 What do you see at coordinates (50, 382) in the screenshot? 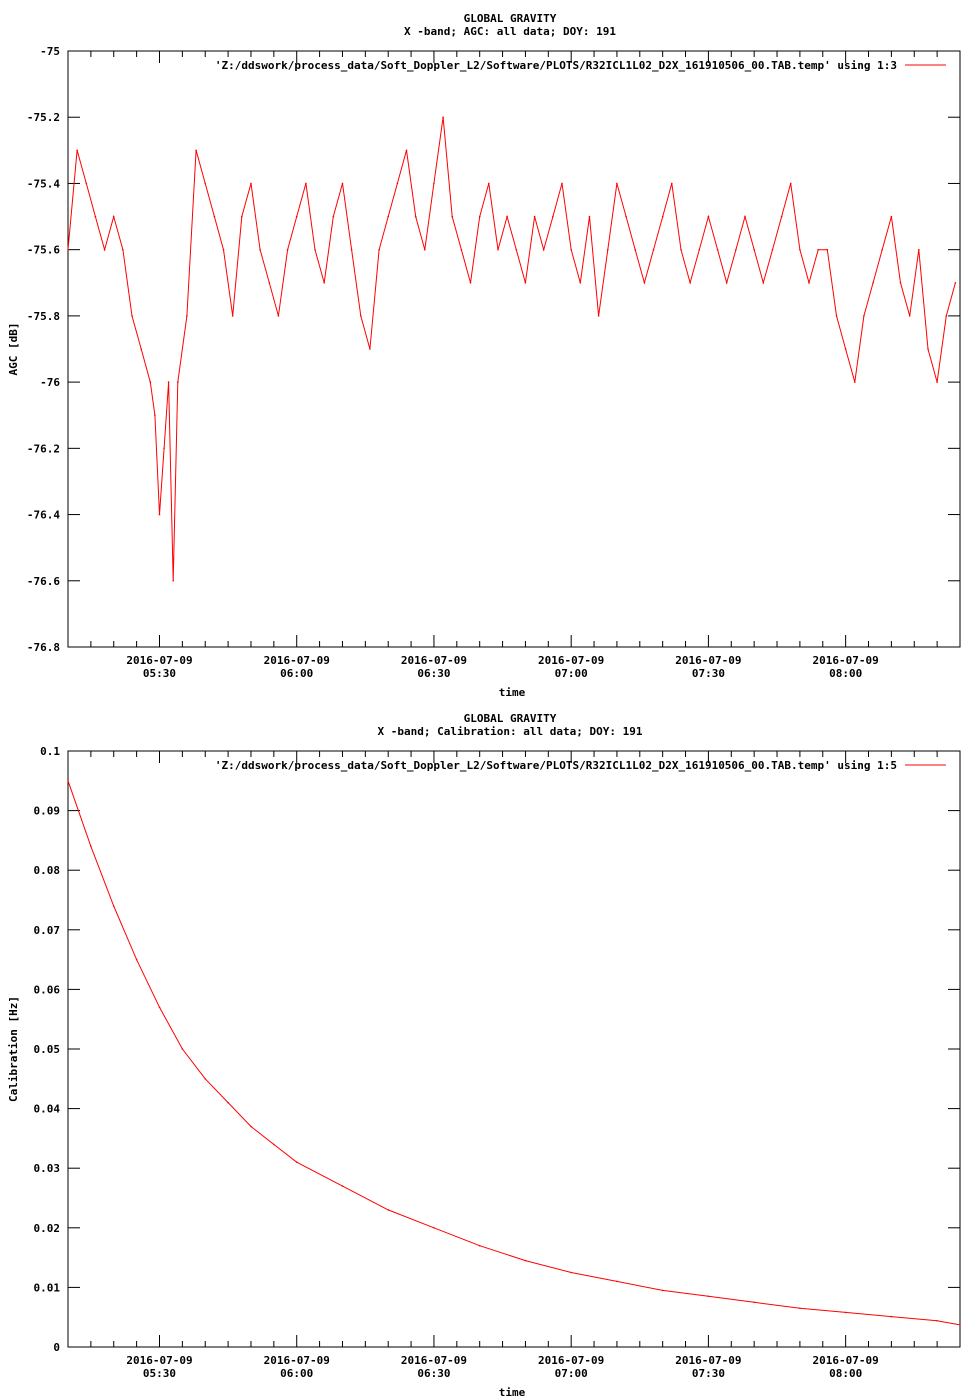
I see `y-tick-label: -76` at bounding box center [50, 382].